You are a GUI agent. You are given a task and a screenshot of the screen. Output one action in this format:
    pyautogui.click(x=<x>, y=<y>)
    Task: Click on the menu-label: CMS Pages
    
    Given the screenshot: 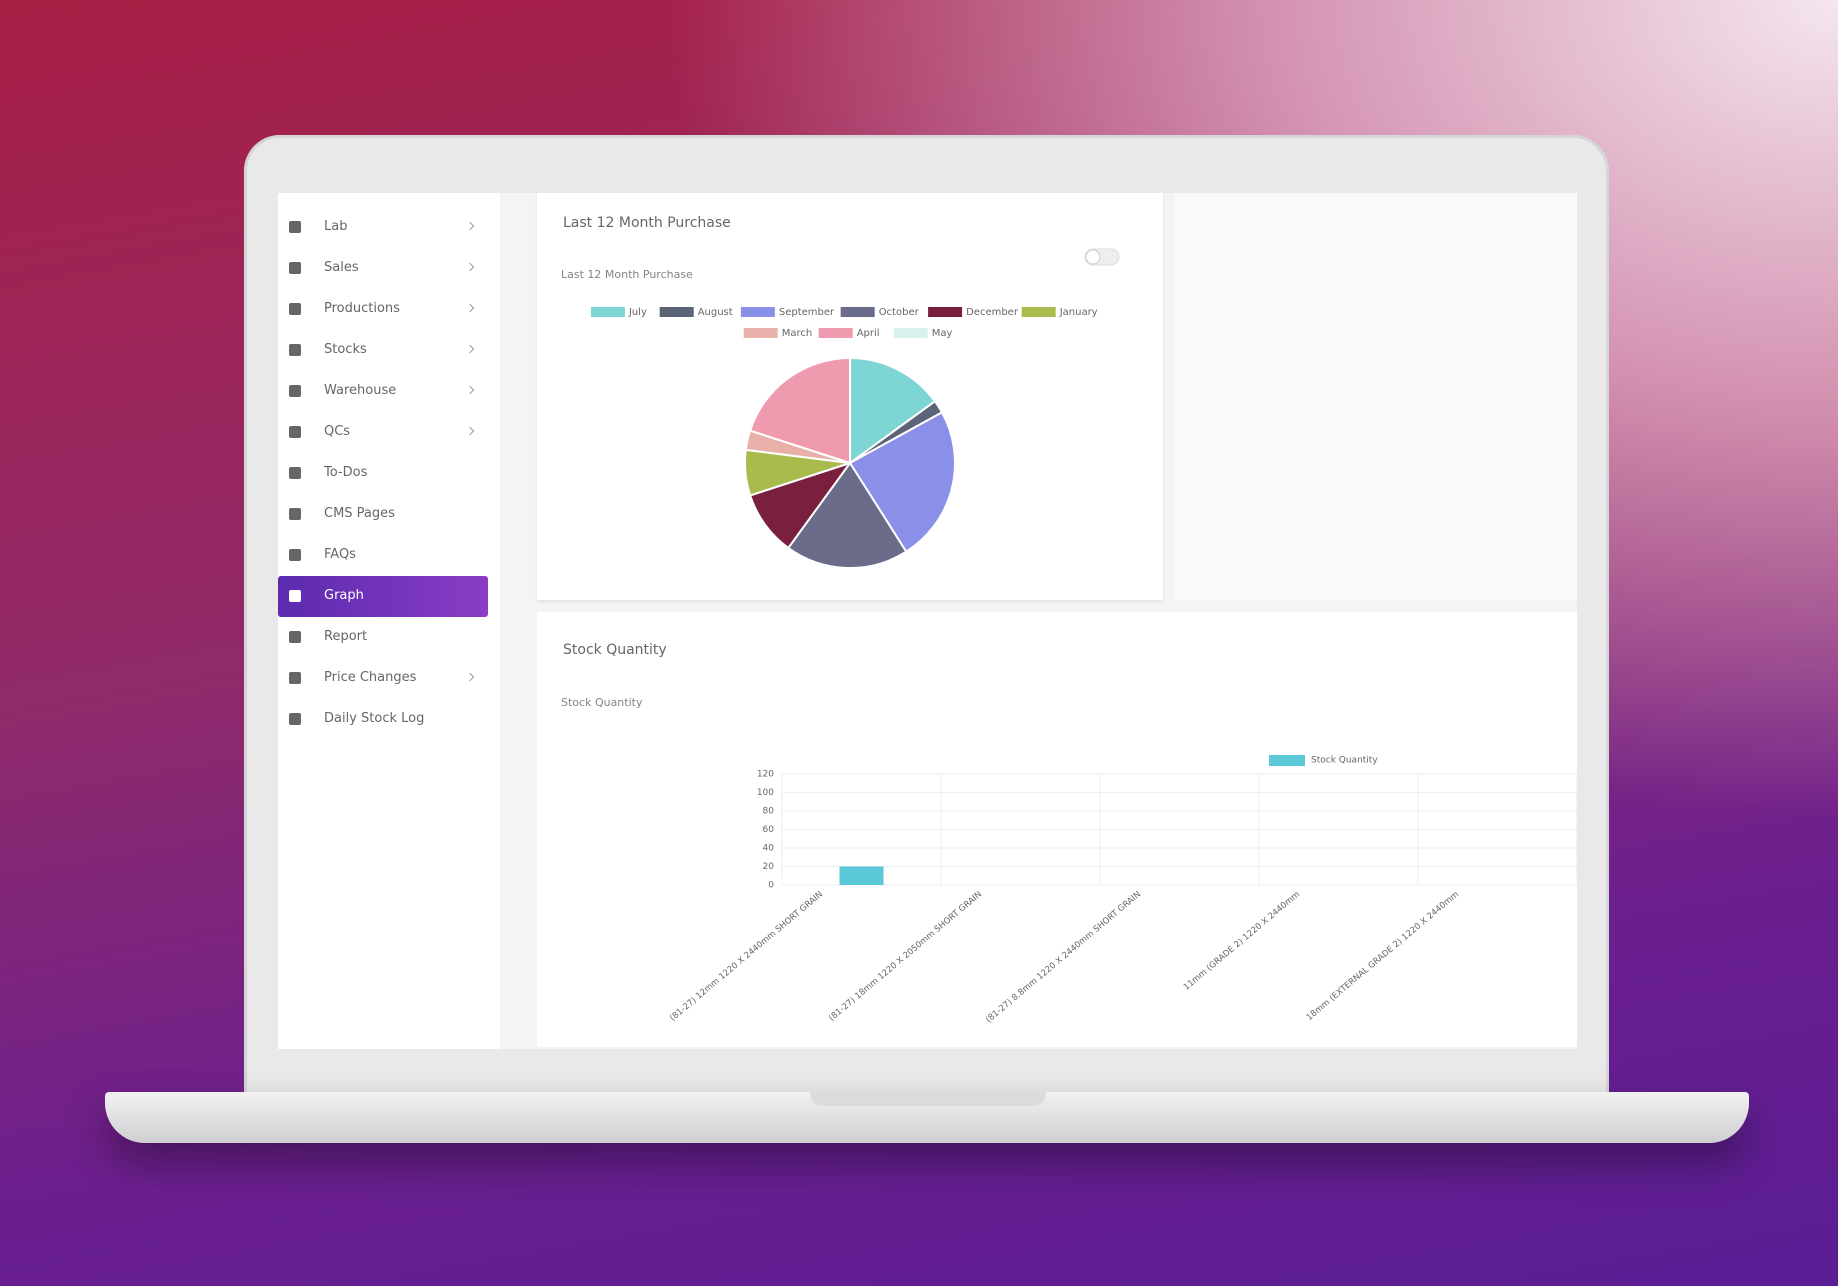 What is the action you would take?
    pyautogui.click(x=359, y=513)
    